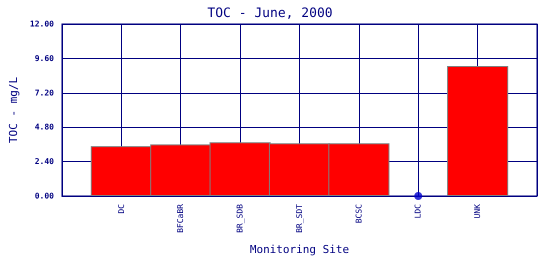 Image resolution: width=540 pixels, height=260 pixels. What do you see at coordinates (44, 58) in the screenshot?
I see `y-tick-label: 9.60` at bounding box center [44, 58].